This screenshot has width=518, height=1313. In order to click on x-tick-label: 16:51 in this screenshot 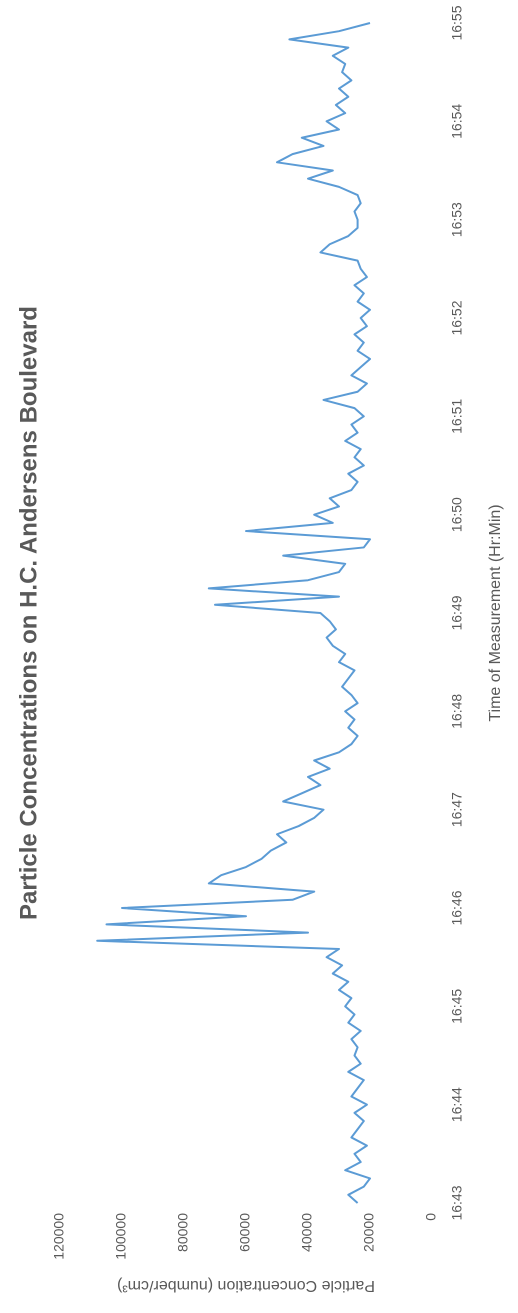, I will do `click(457, 416)`.